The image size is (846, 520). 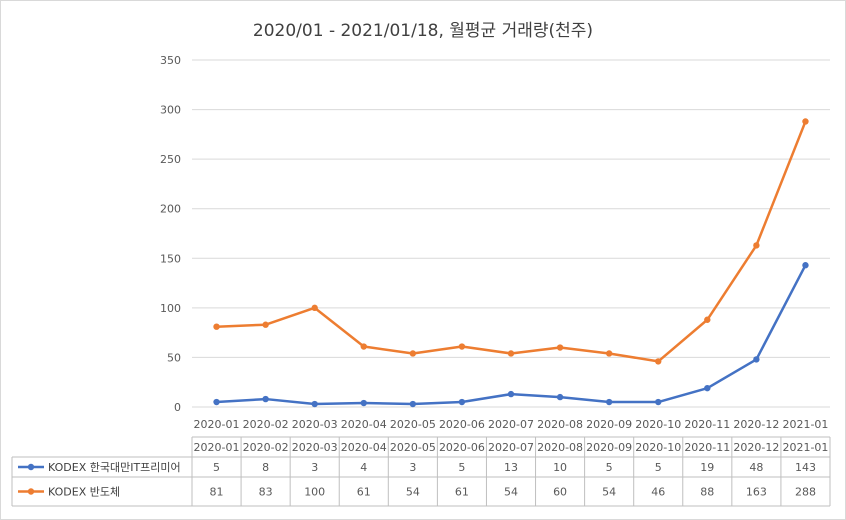 I want to click on table-value-cell: 48, so click(x=756, y=467).